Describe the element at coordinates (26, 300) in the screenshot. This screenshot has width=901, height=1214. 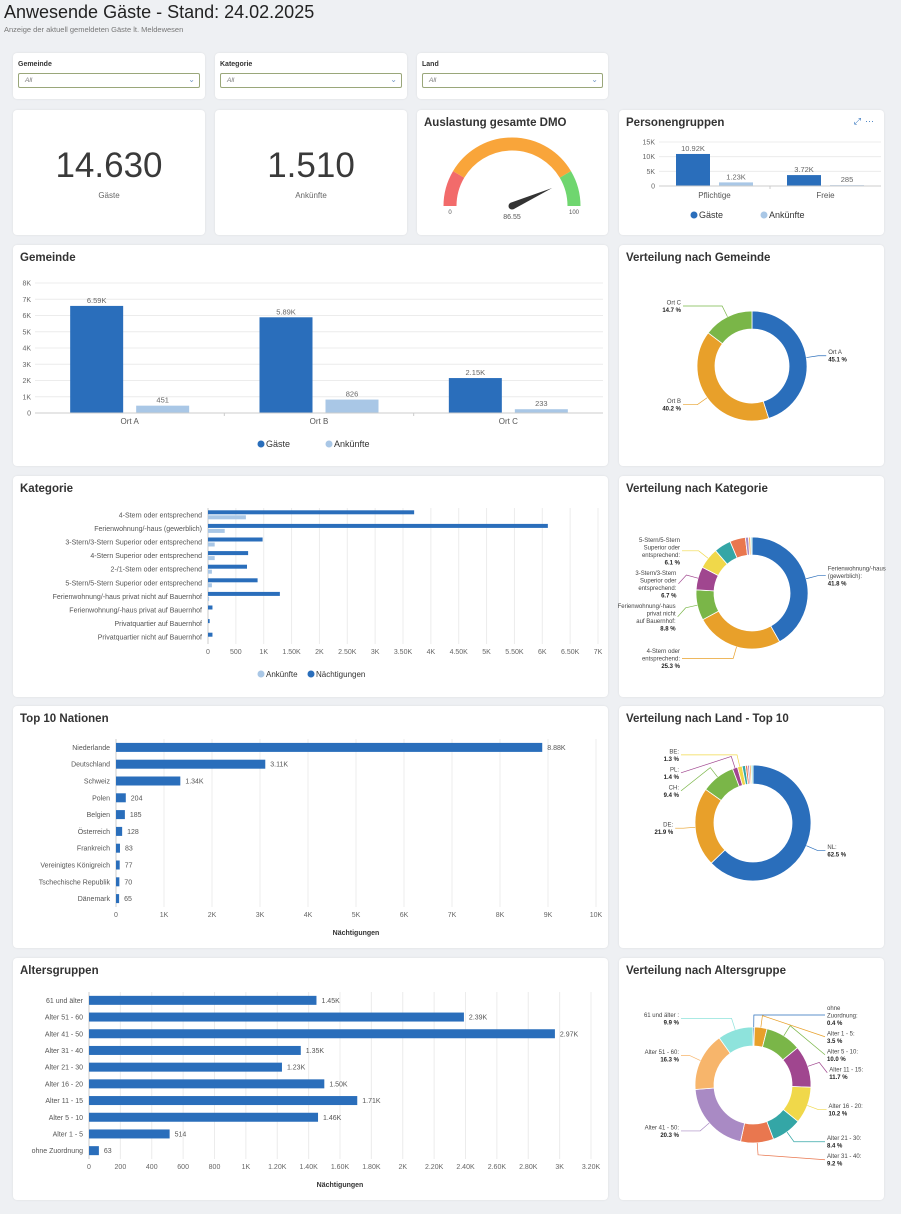
I see `y-tick-label: 7K` at that location.